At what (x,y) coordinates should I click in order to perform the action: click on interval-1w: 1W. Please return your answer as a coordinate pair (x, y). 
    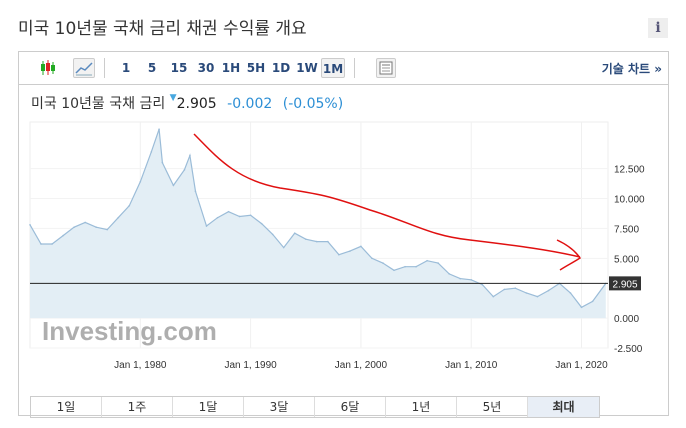
    Looking at the image, I should click on (307, 68).